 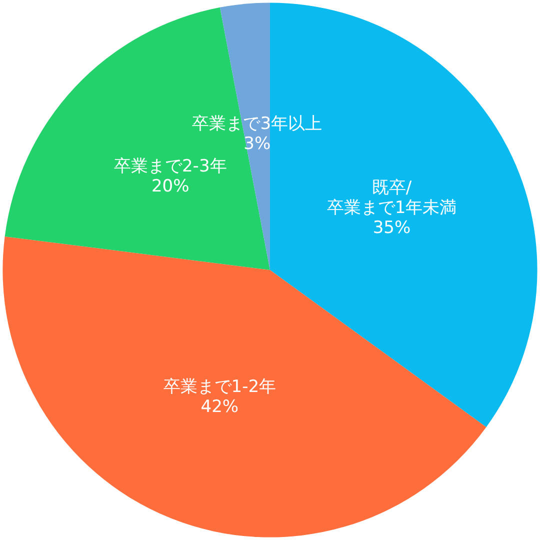 What do you see at coordinates (391, 198) in the screenshot?
I see `slice-label: 既卒/ 卒業まで1年未満` at bounding box center [391, 198].